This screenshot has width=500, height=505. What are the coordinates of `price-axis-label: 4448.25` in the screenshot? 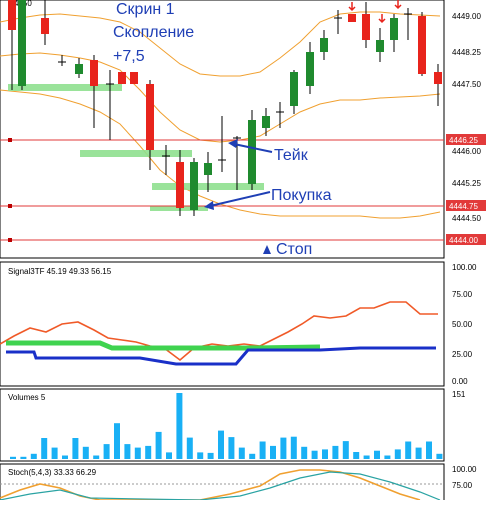 It's located at (466, 52).